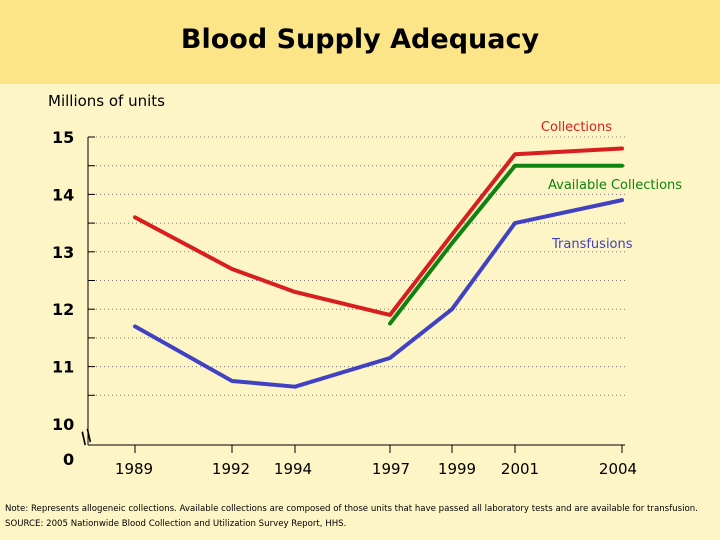  Describe the element at coordinates (63, 424) in the screenshot. I see `y-tick-label: 10` at that location.